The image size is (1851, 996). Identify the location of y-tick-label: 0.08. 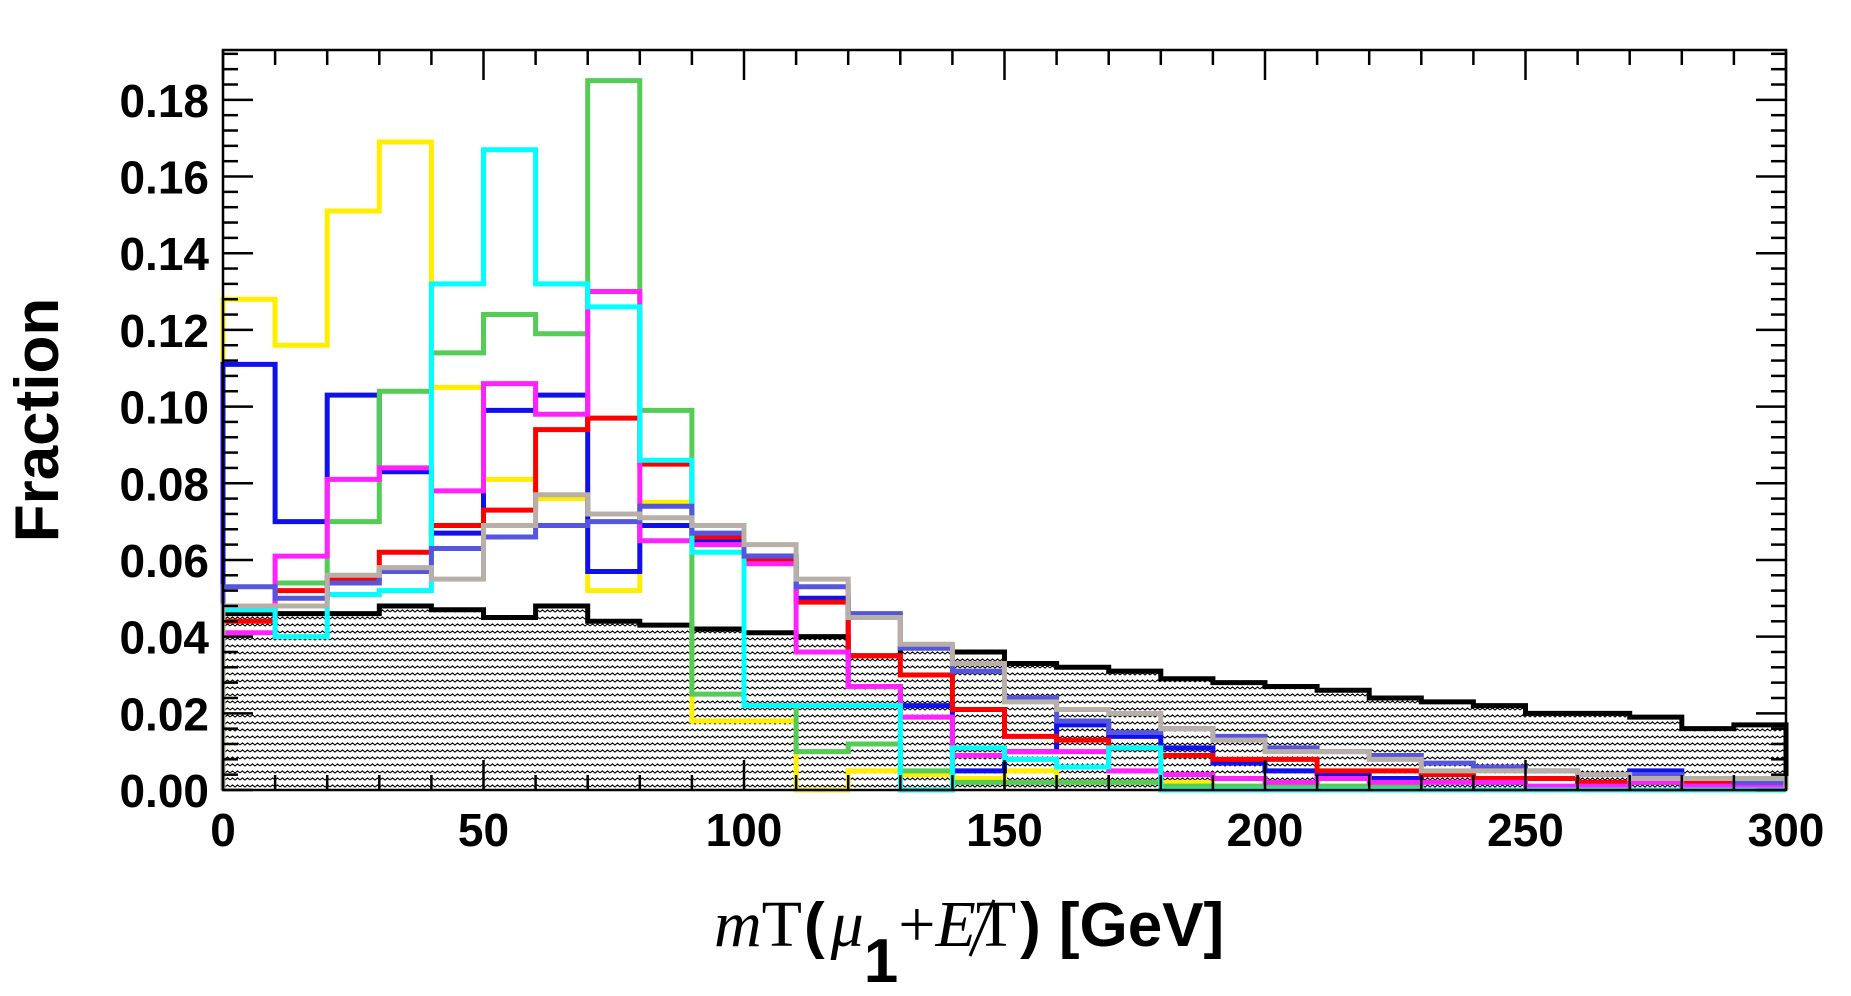
(164, 484).